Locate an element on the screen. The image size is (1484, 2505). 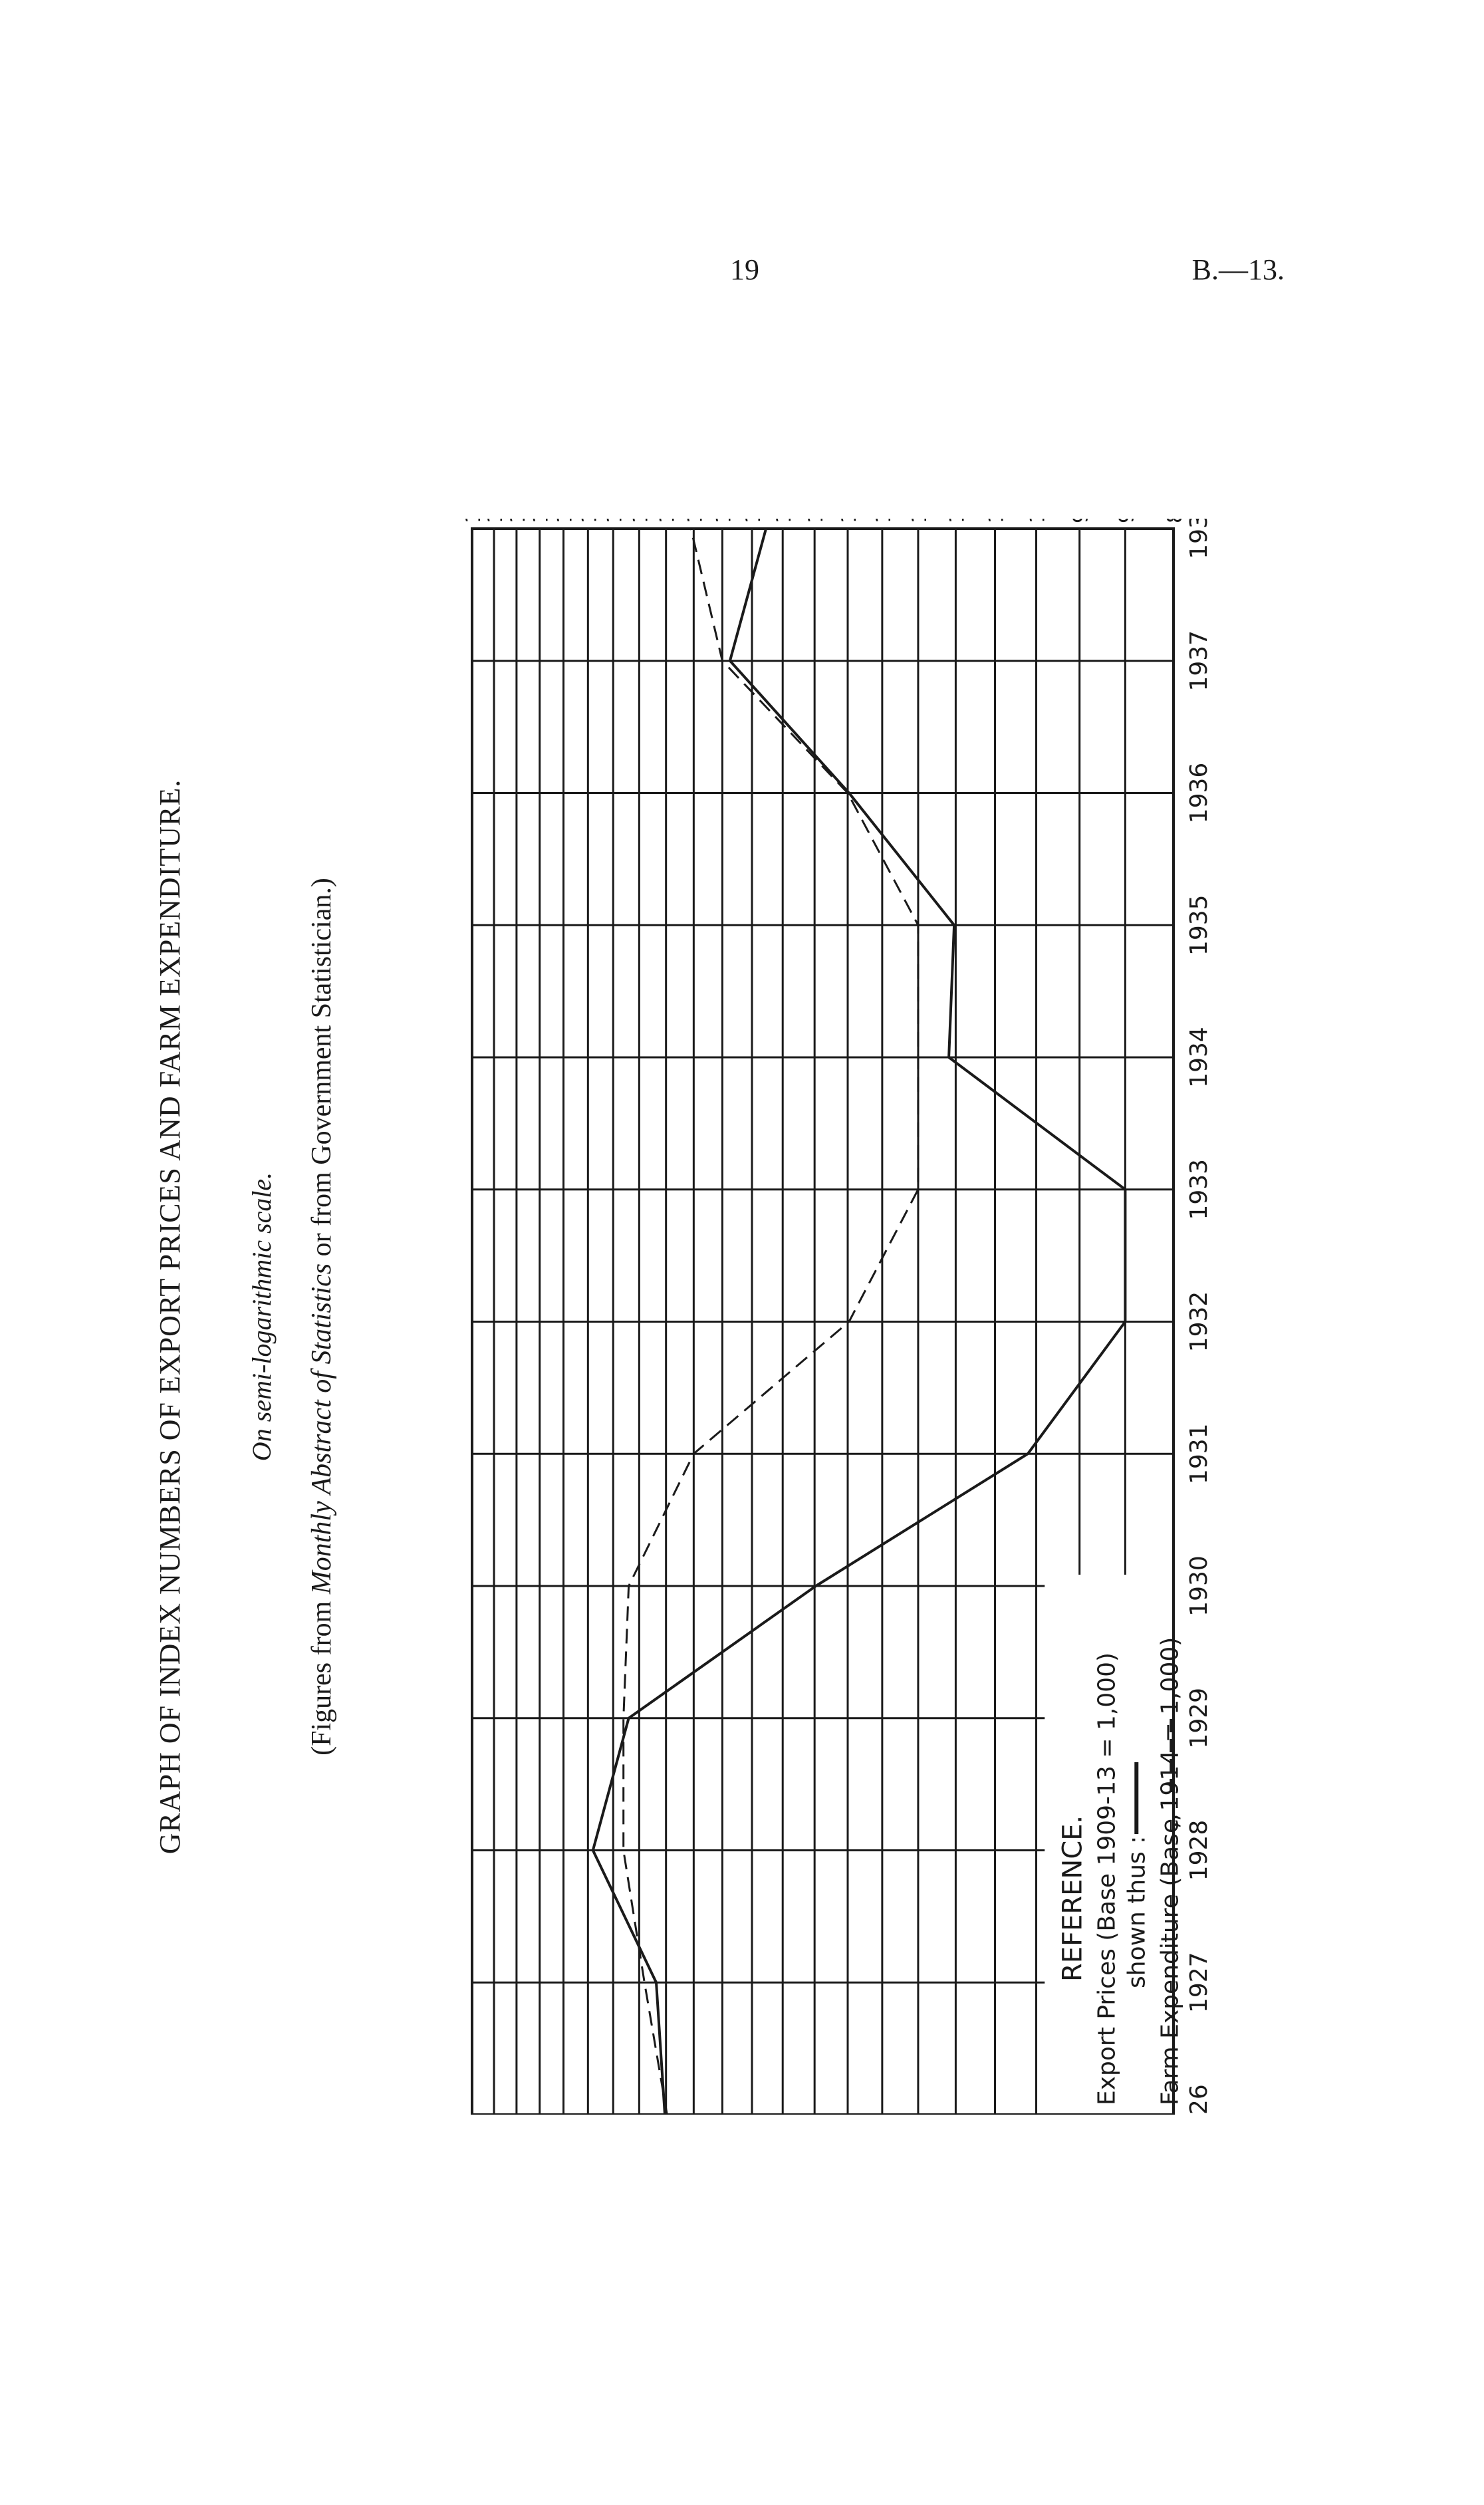
x-tick-label: 1937 is located at coordinates (1199, 661).